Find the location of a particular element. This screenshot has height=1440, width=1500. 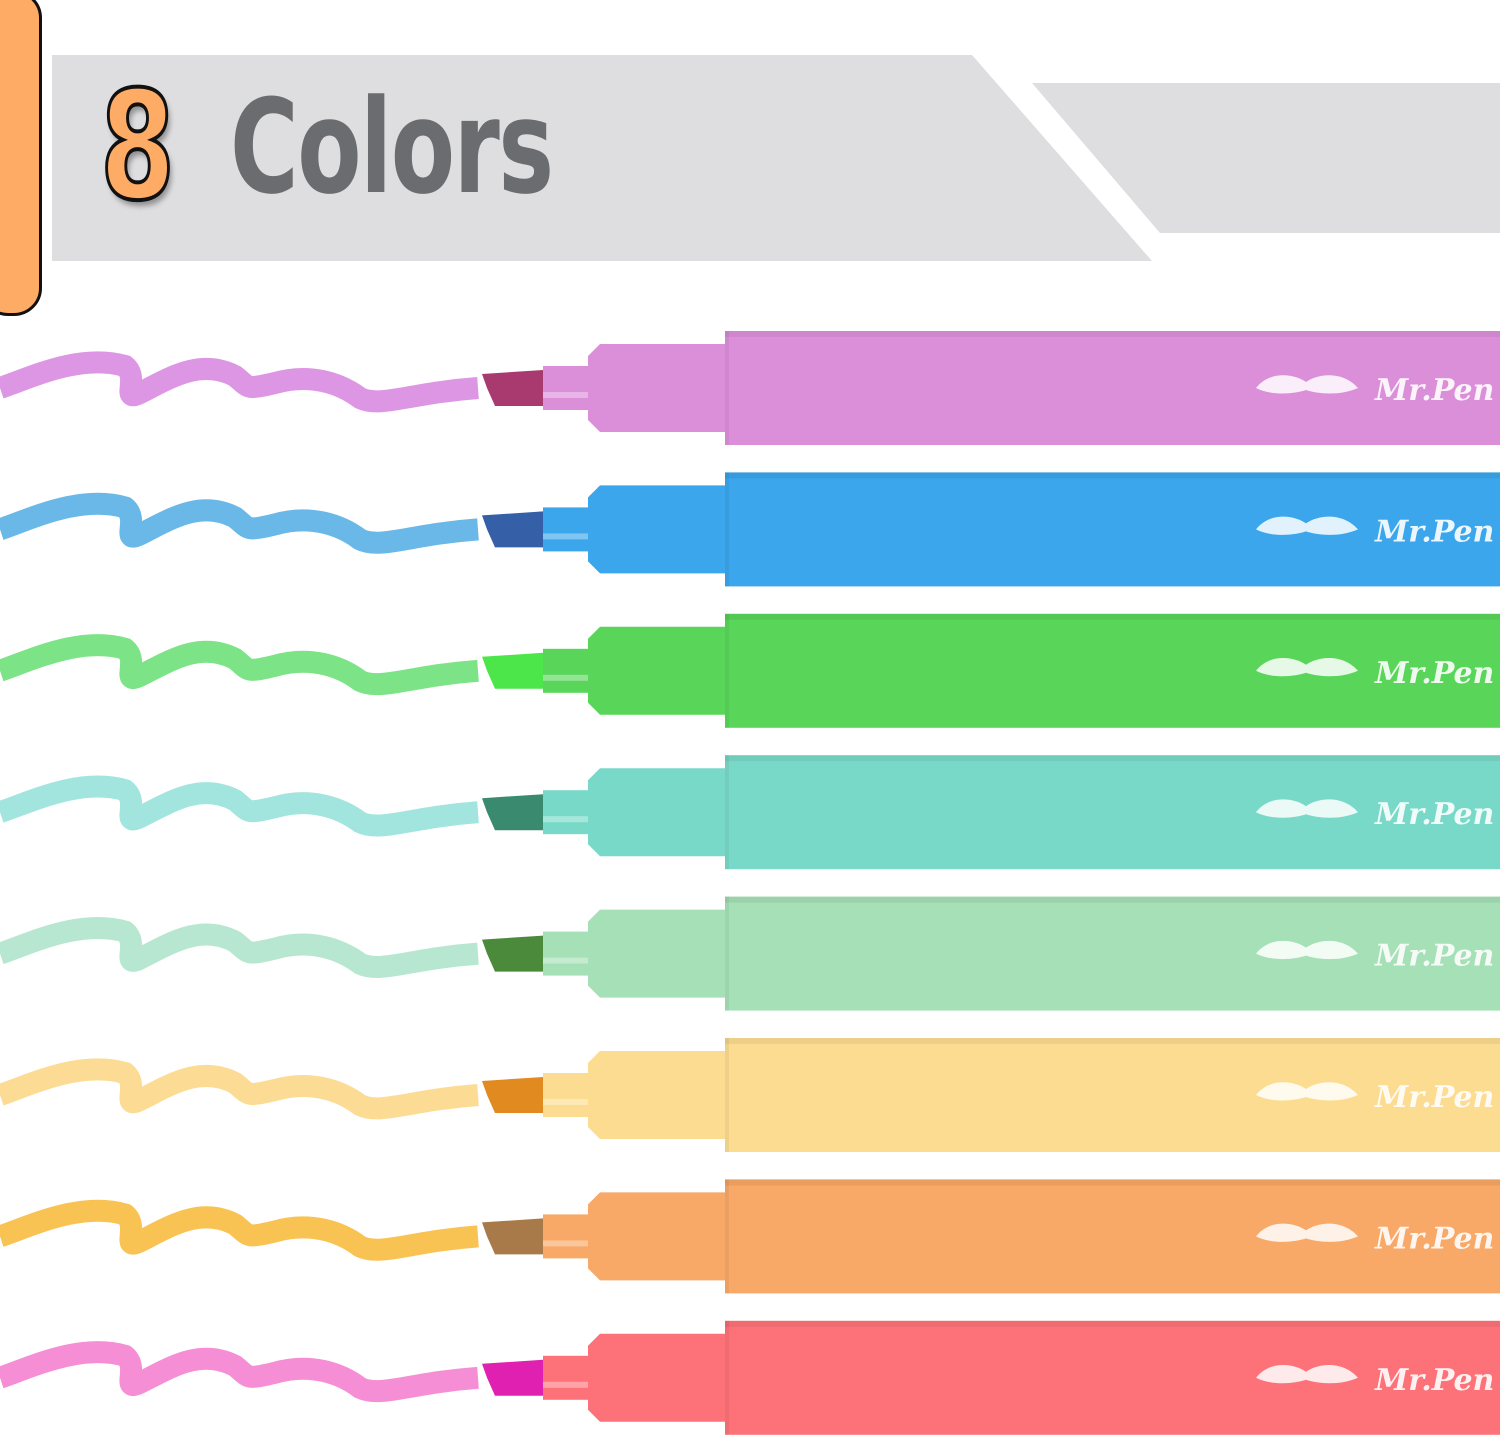

marker-violet: Mr.Pen is located at coordinates (750, 388).